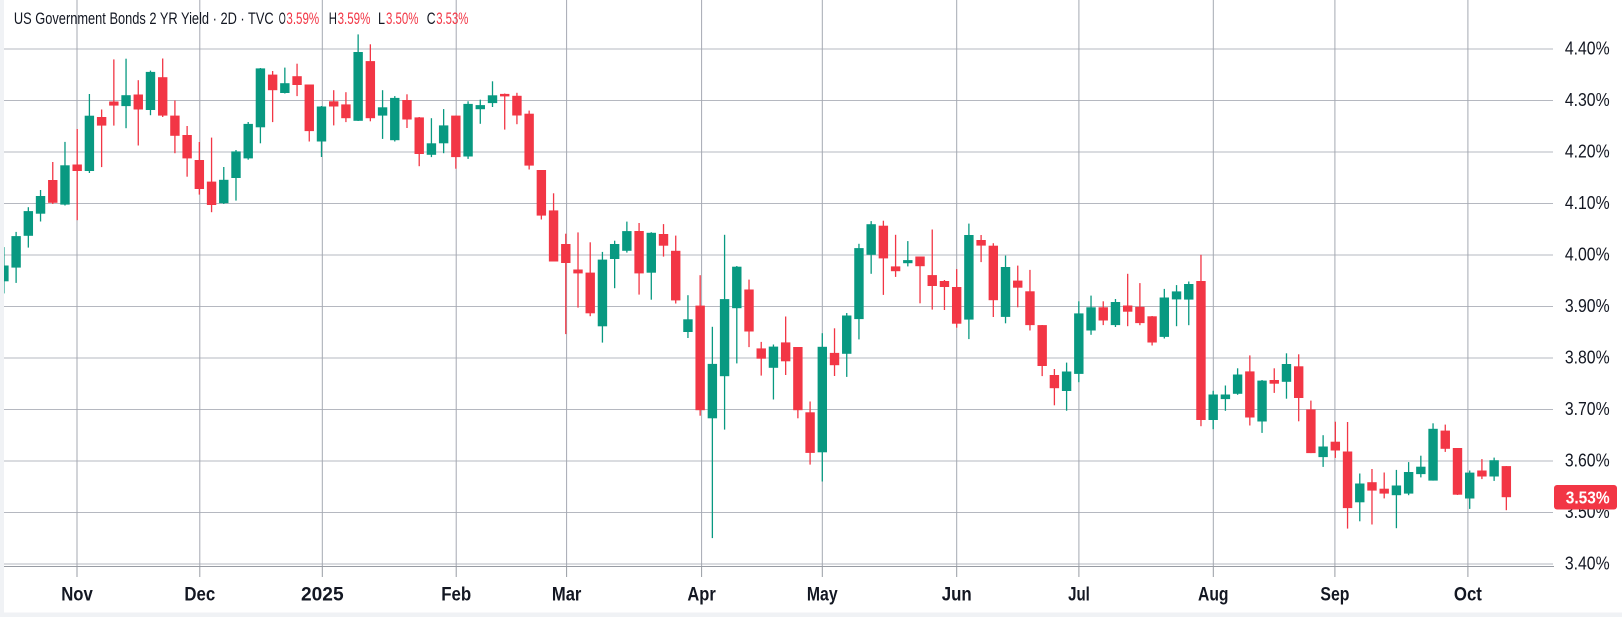  I want to click on svg-text: C, so click(431, 19).